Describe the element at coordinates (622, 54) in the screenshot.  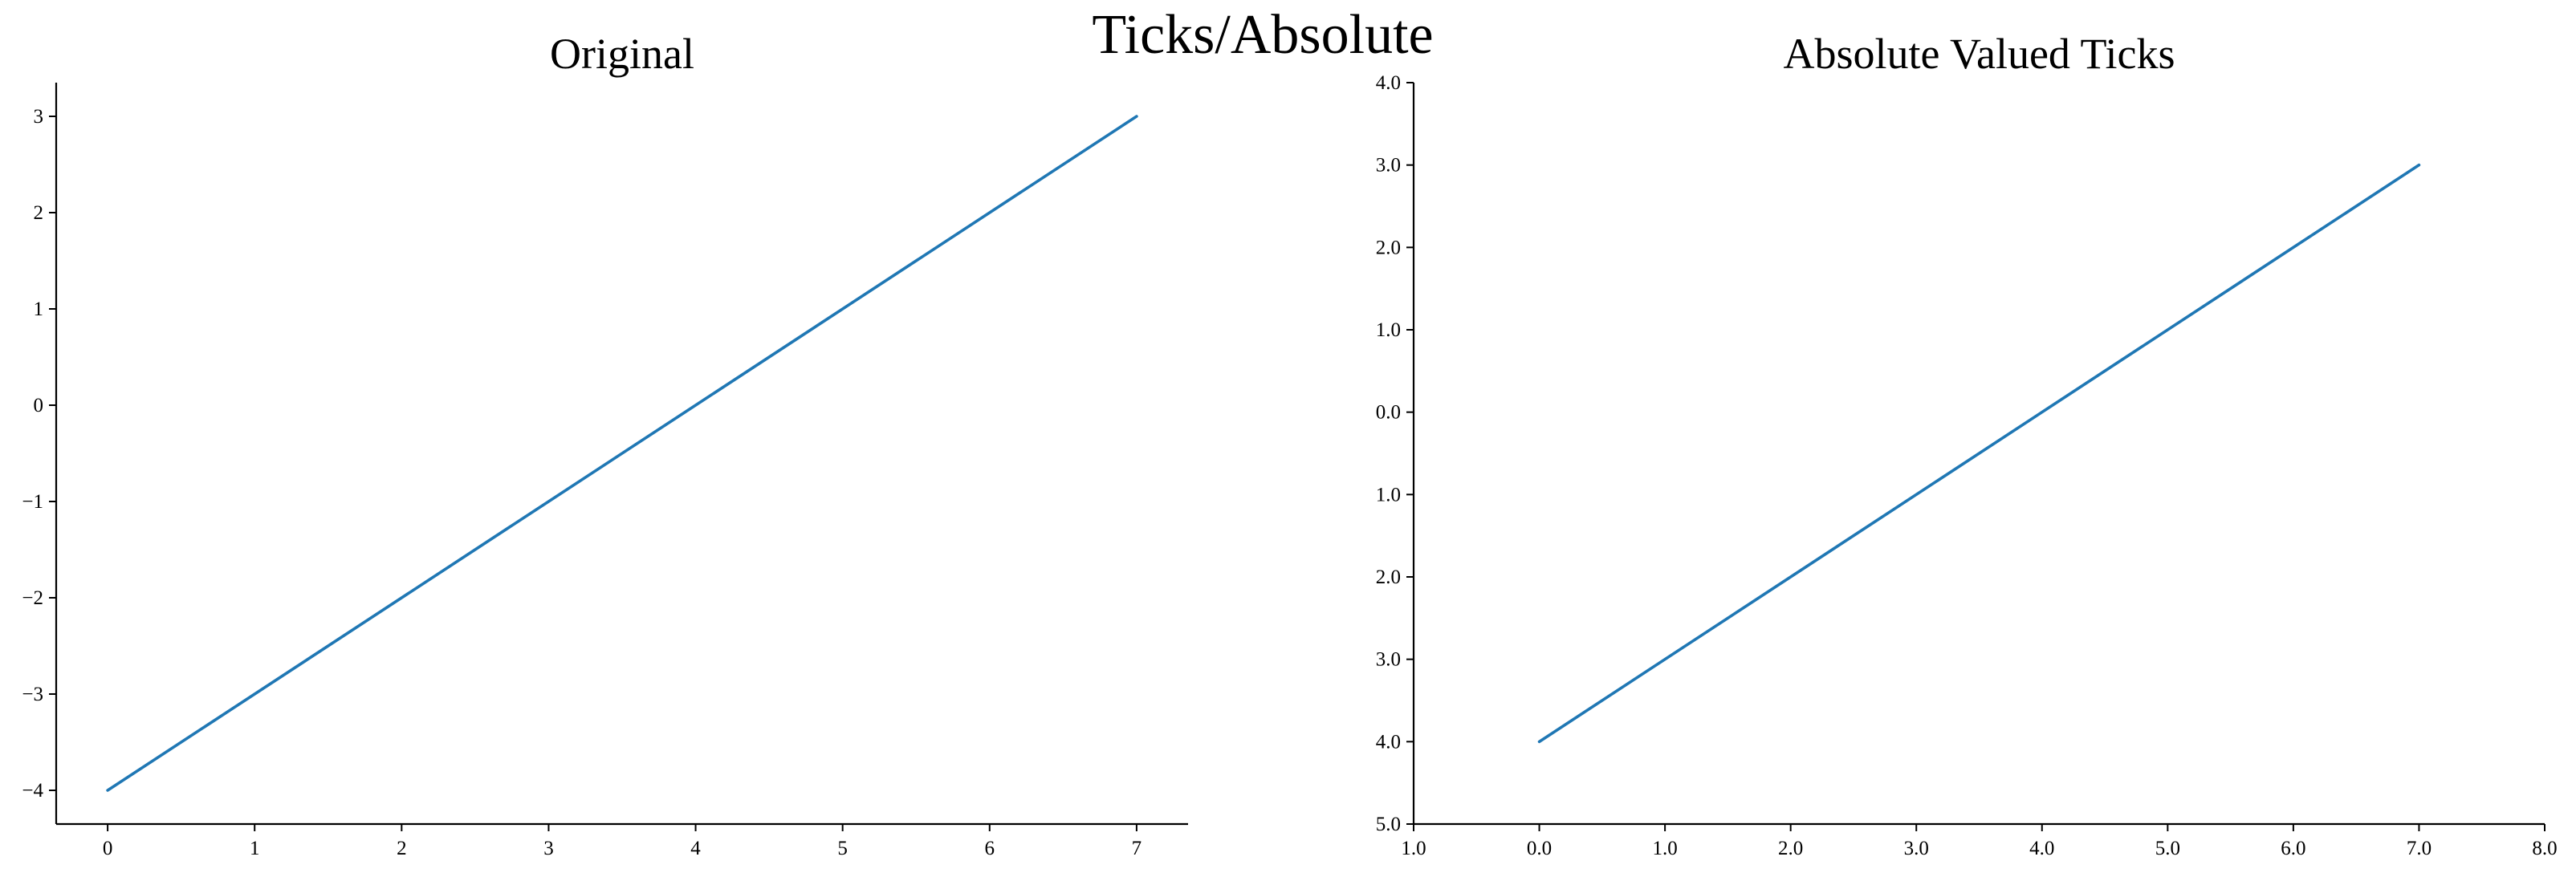
I see `panel-title: Original` at that location.